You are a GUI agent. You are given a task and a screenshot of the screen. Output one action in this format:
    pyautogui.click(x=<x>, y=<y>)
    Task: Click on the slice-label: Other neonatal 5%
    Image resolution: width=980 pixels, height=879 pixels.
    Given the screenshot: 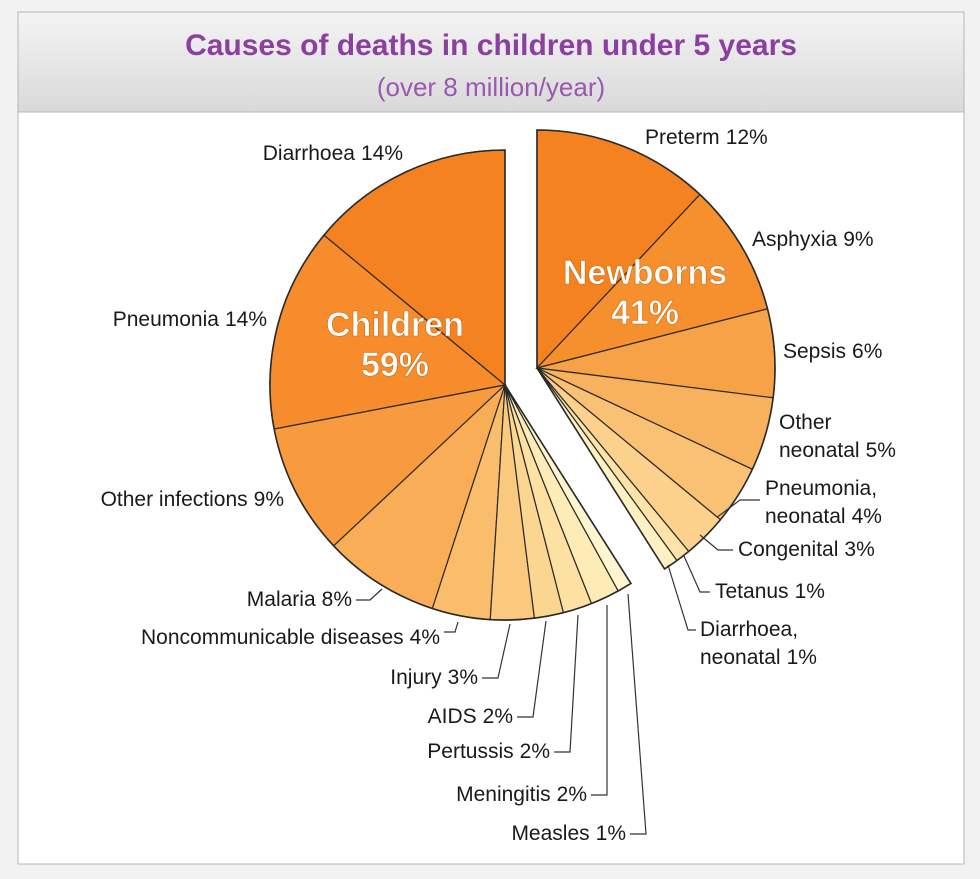 What is the action you would take?
    pyautogui.click(x=837, y=436)
    